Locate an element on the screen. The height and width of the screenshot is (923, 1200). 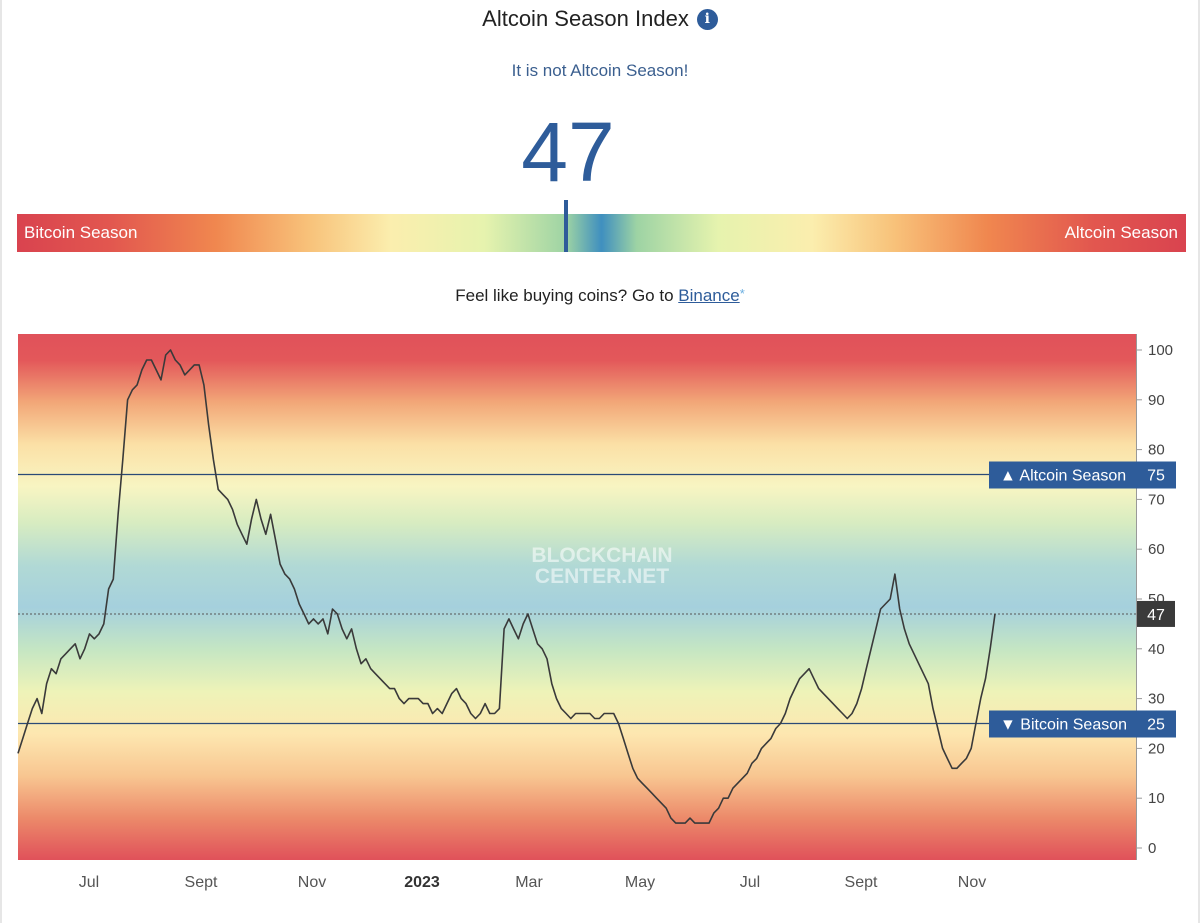
promo-text: Feel like buying coins? Go to is located at coordinates (567, 295).